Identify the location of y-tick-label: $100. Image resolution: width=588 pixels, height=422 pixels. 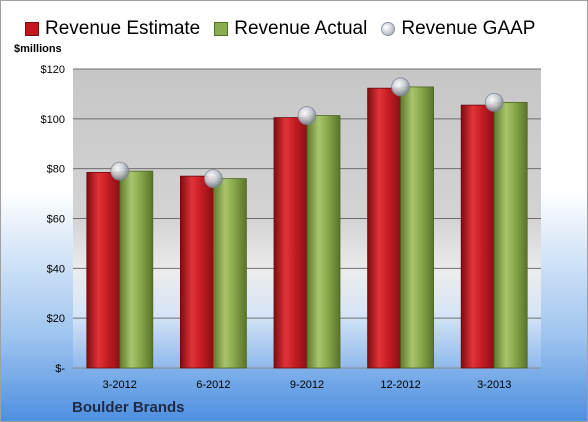
(53, 120).